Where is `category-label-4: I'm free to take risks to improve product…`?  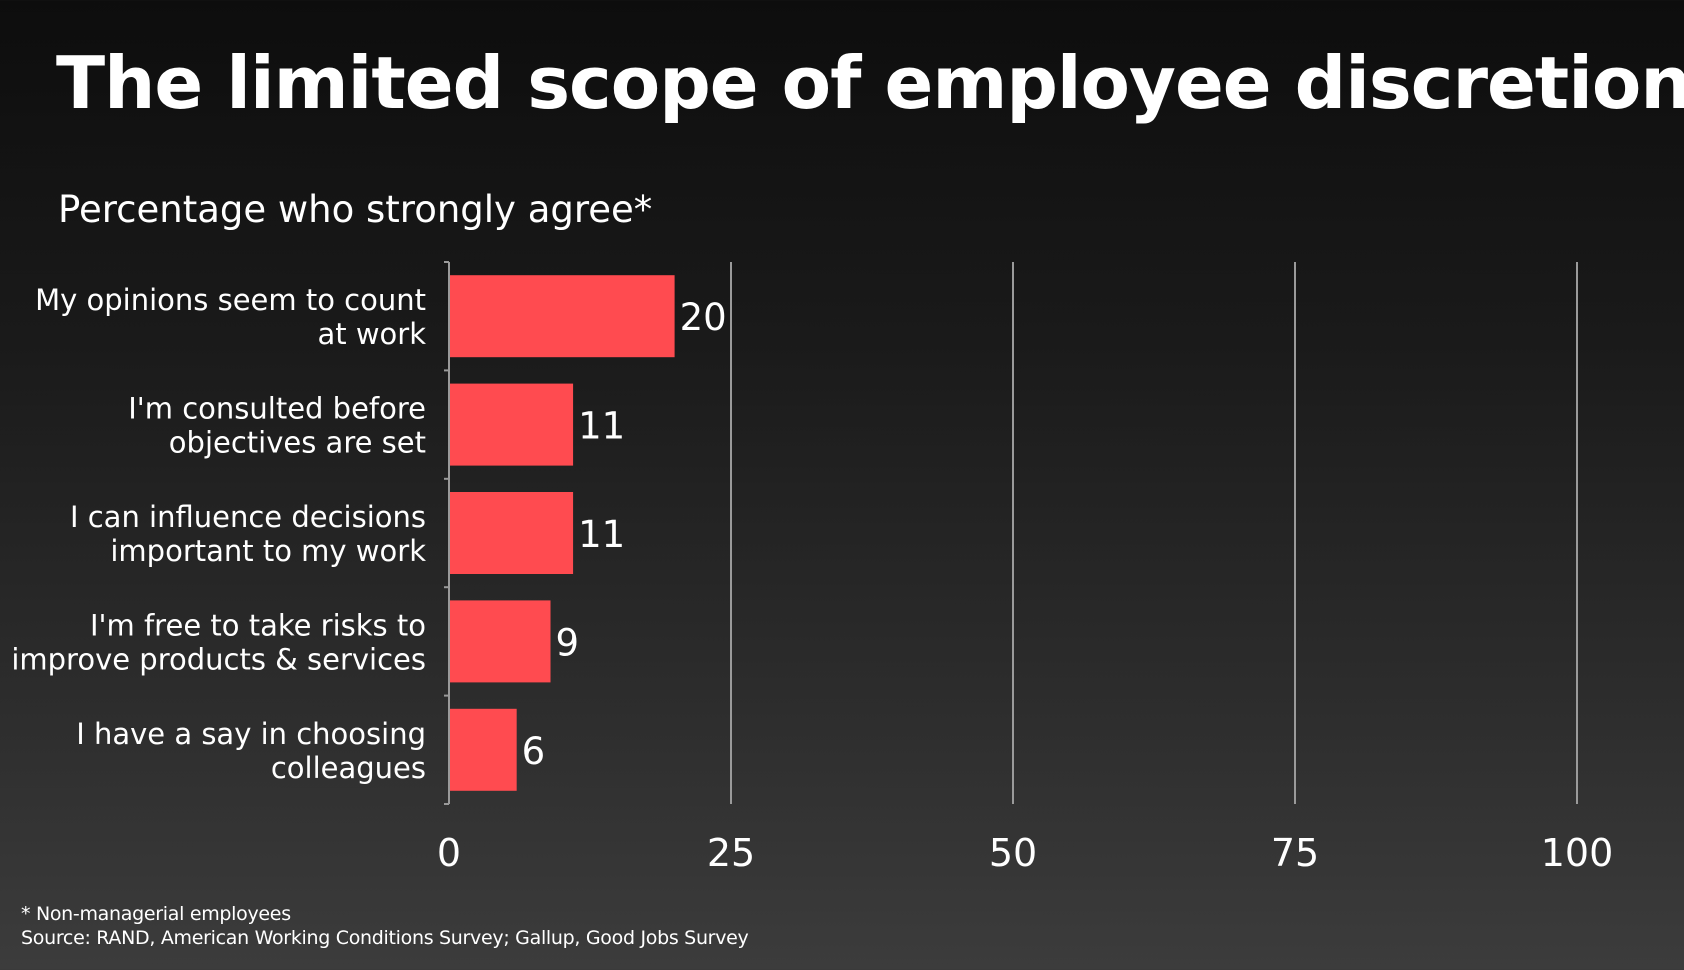 category-label-4: I'm free to take risks to improve product… is located at coordinates (218, 642).